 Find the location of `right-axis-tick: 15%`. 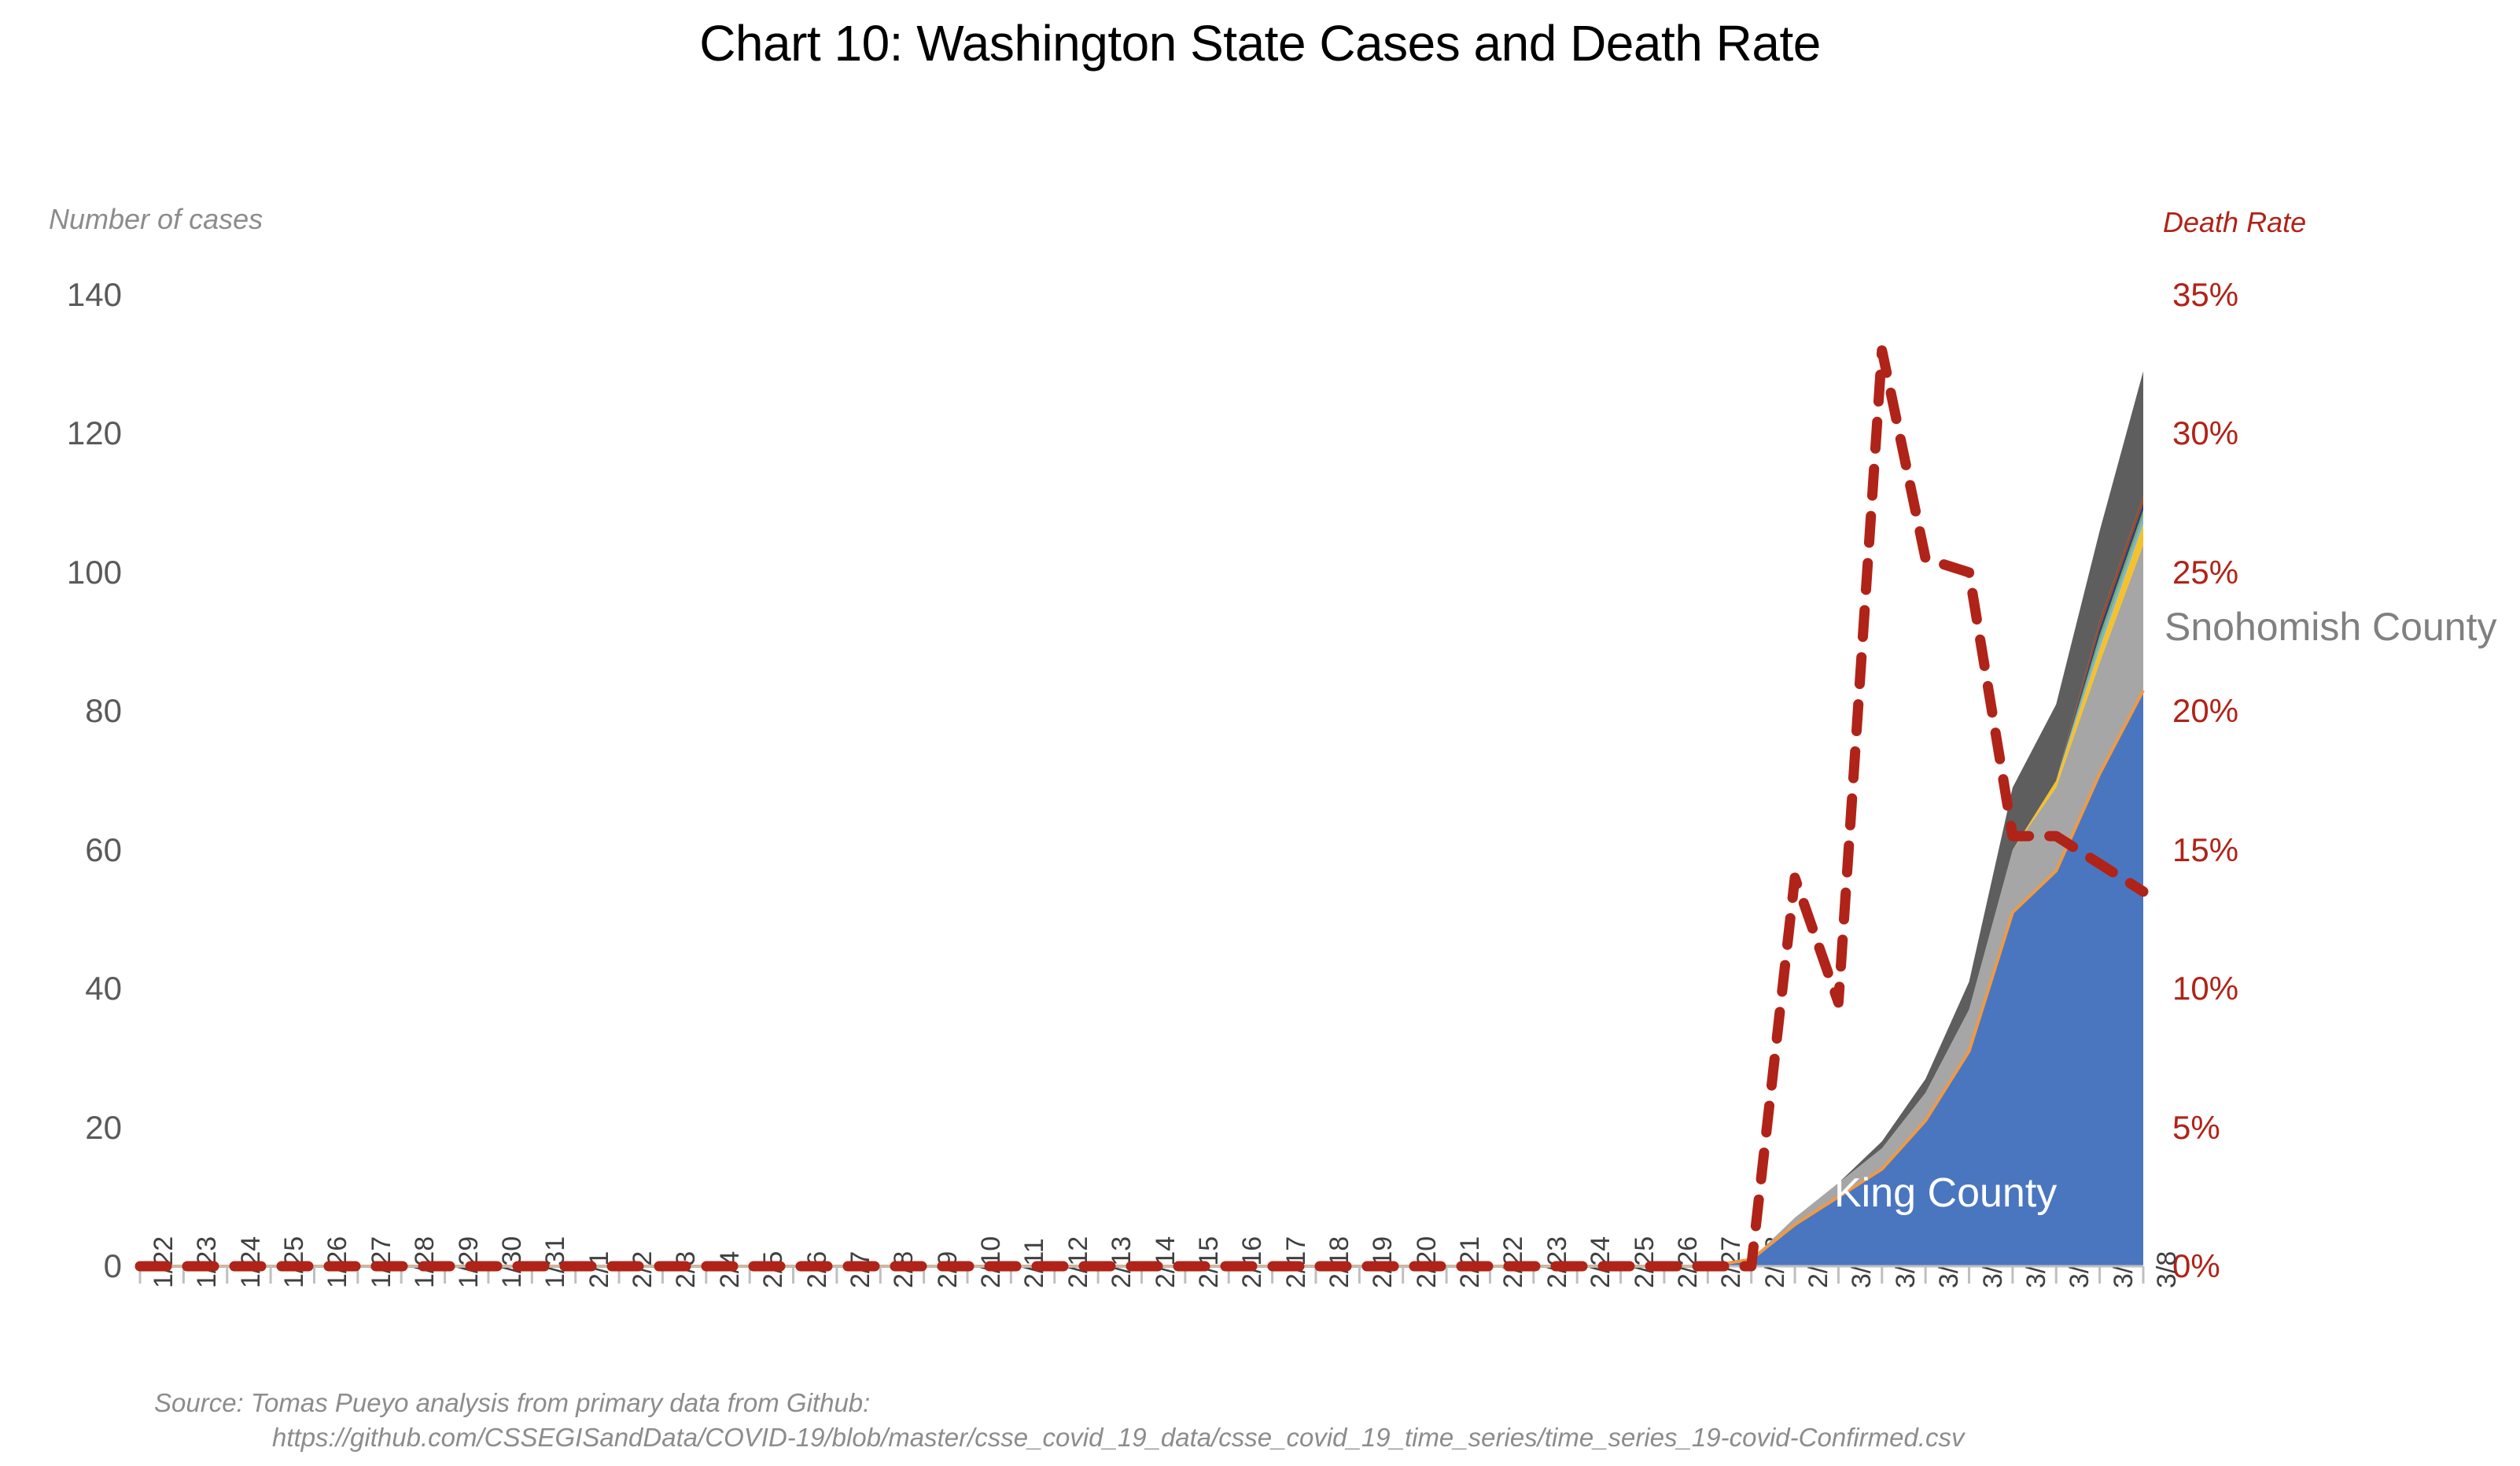

right-axis-tick: 15% is located at coordinates (2205, 849).